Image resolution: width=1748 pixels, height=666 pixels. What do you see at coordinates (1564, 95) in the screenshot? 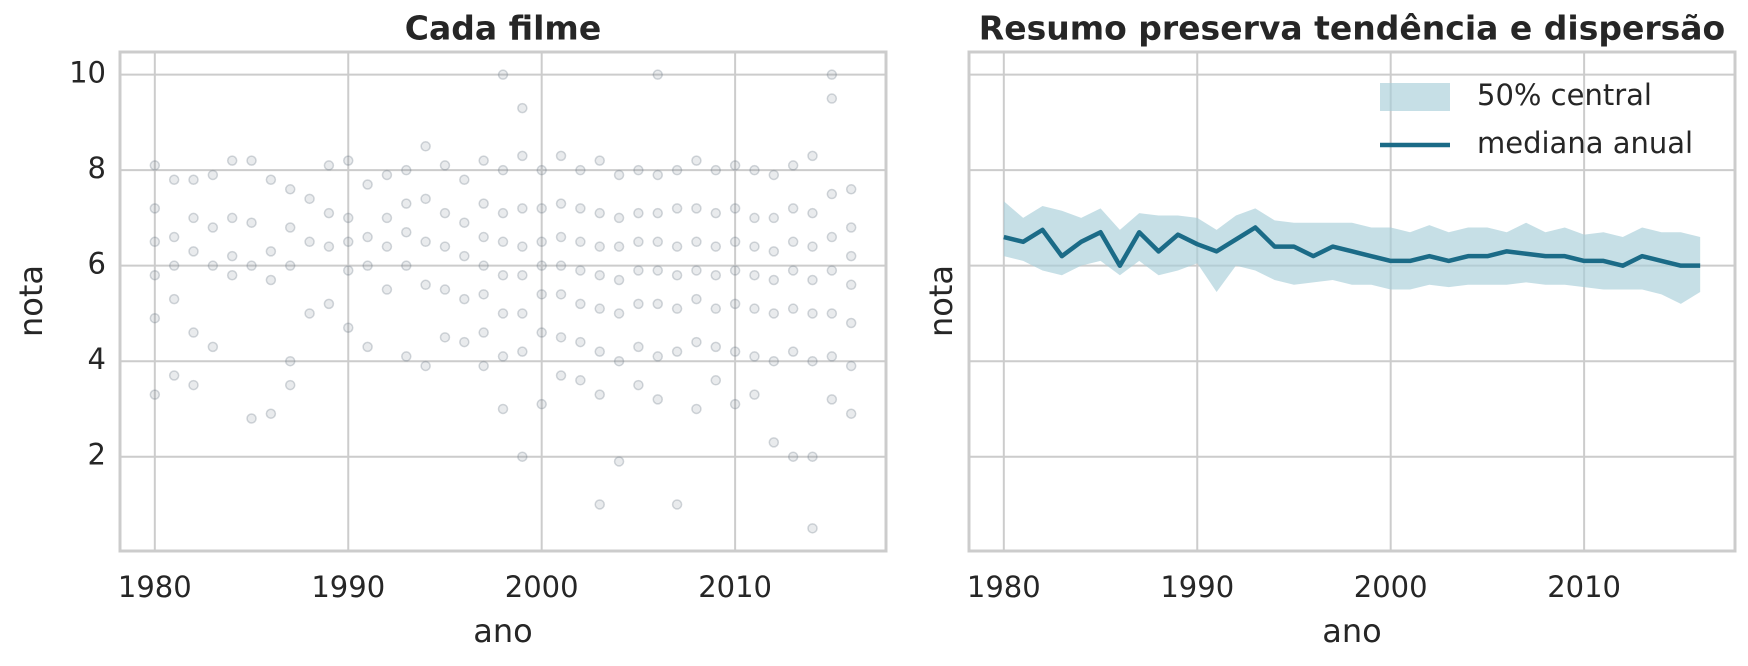
I see `legend-label: 50% central` at bounding box center [1564, 95].